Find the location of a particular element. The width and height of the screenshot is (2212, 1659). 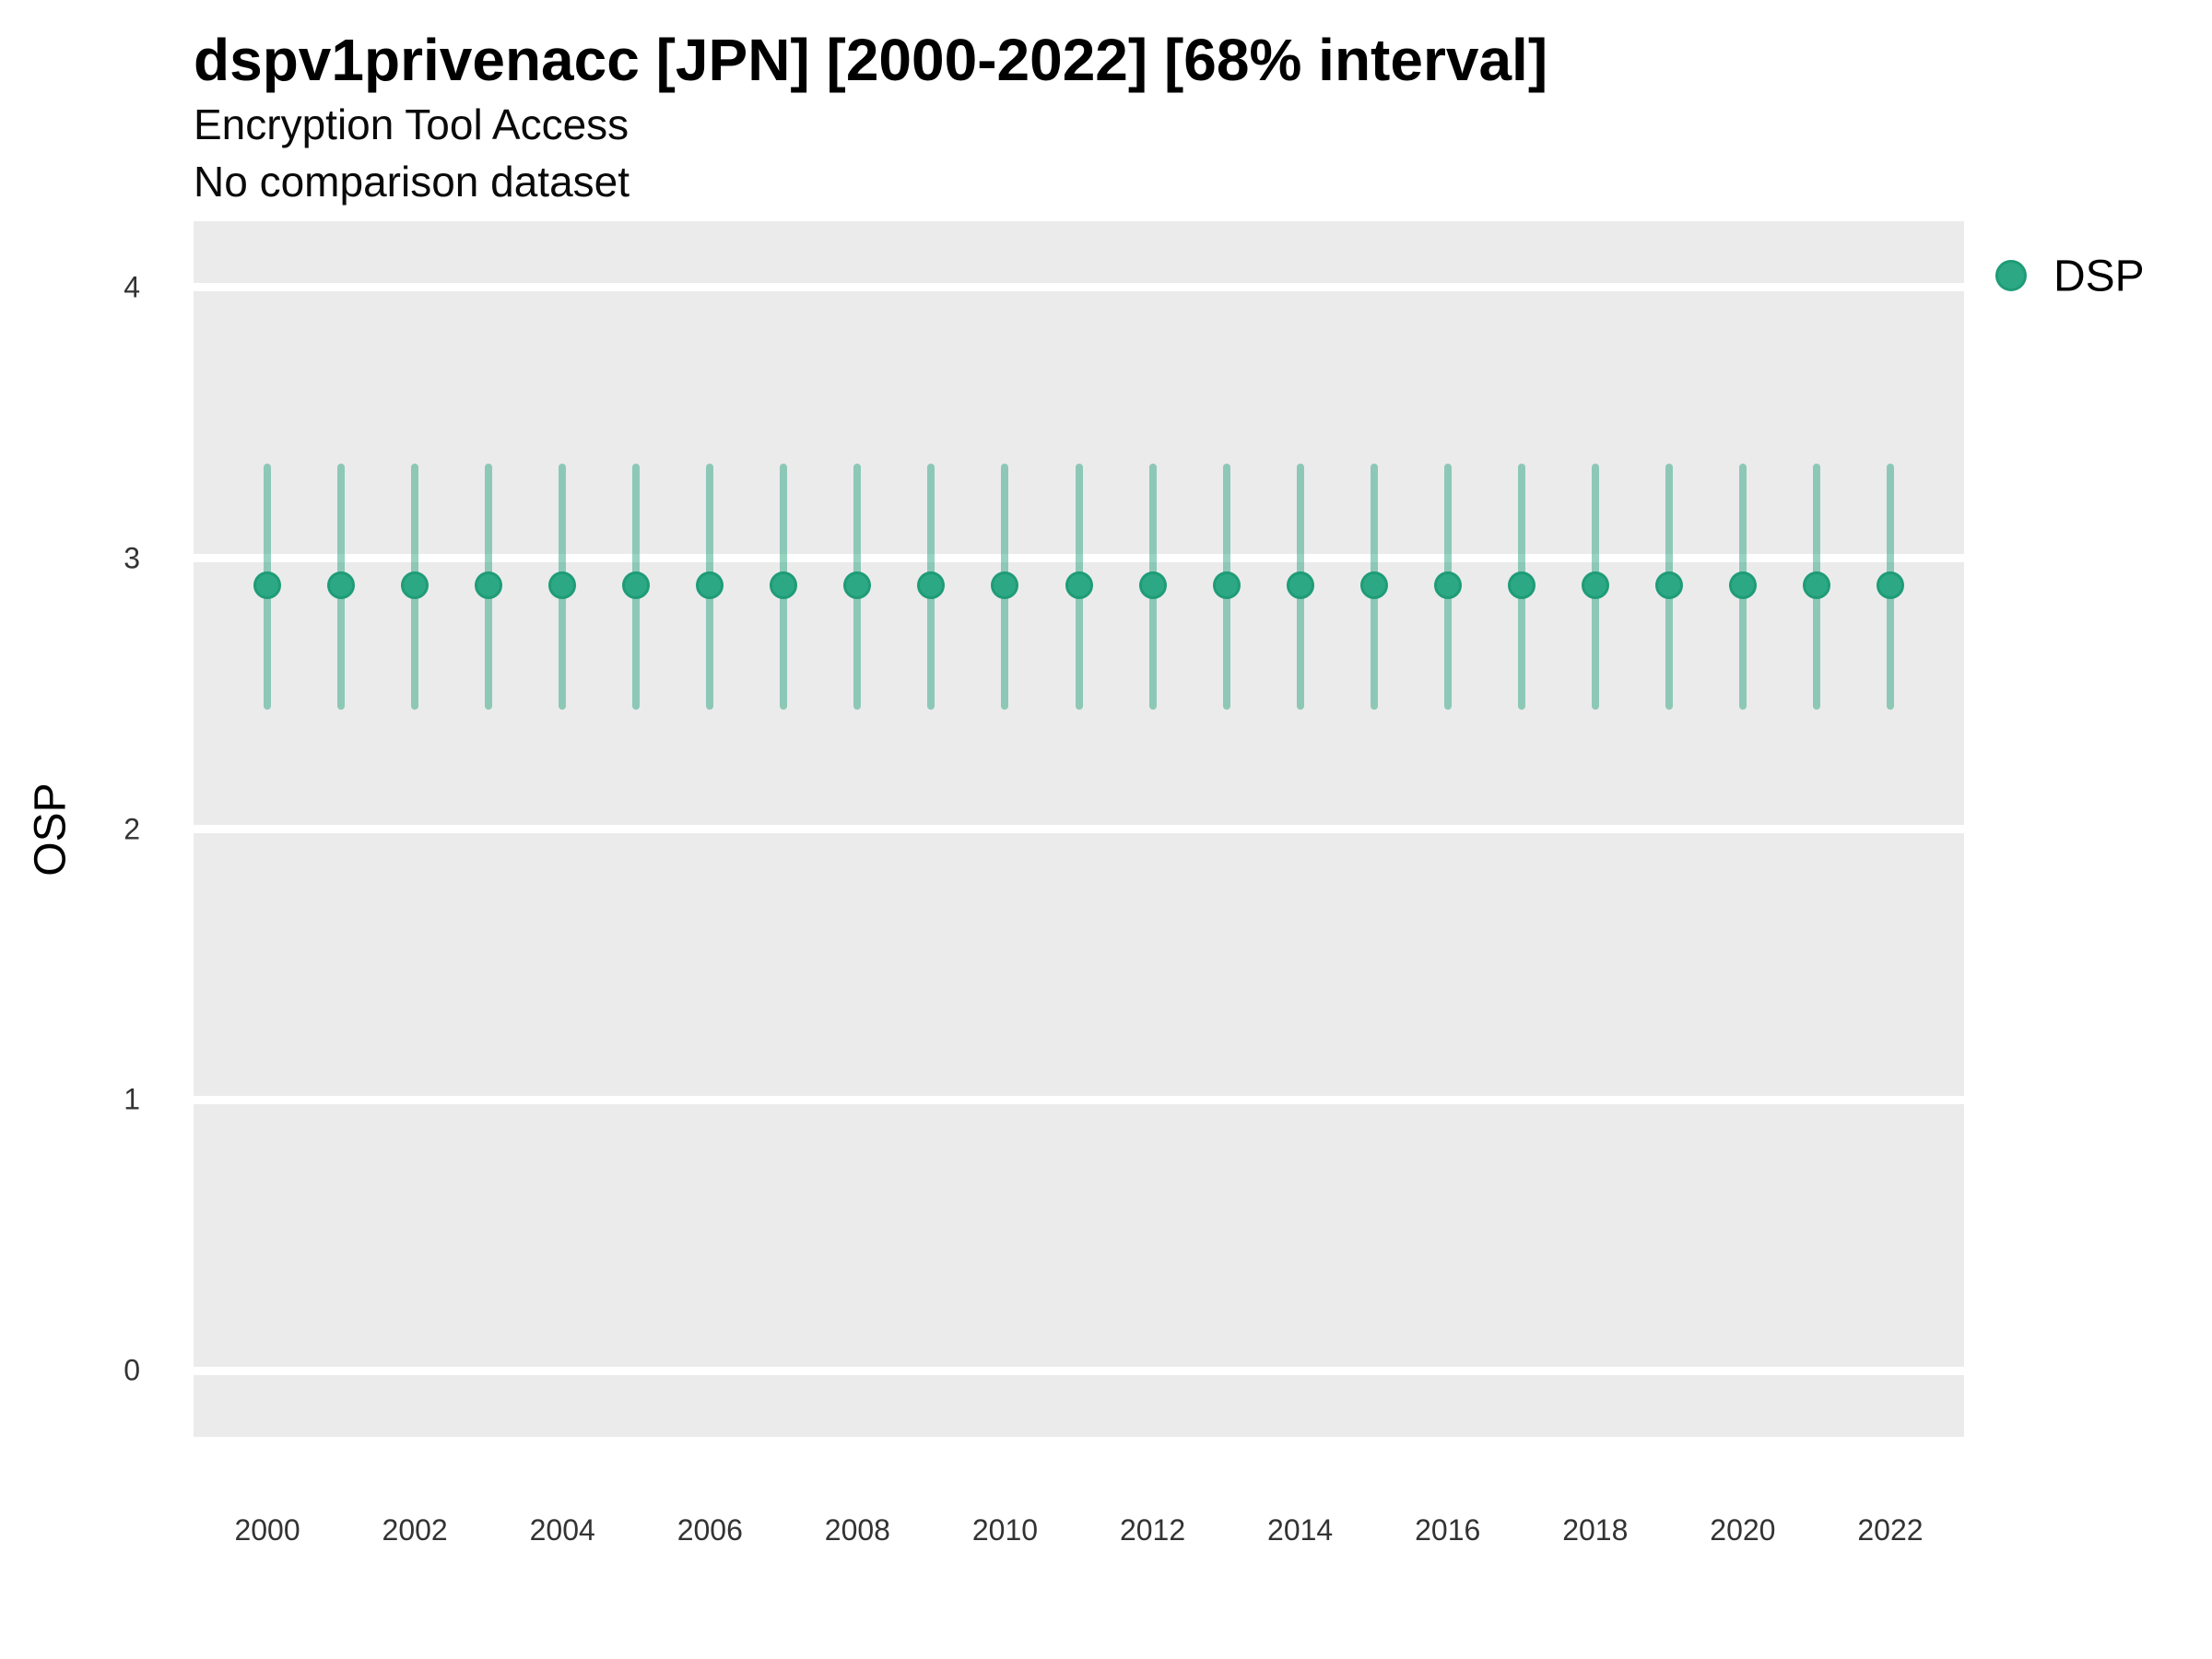

x-tick-label: 2020 is located at coordinates (1743, 1530).